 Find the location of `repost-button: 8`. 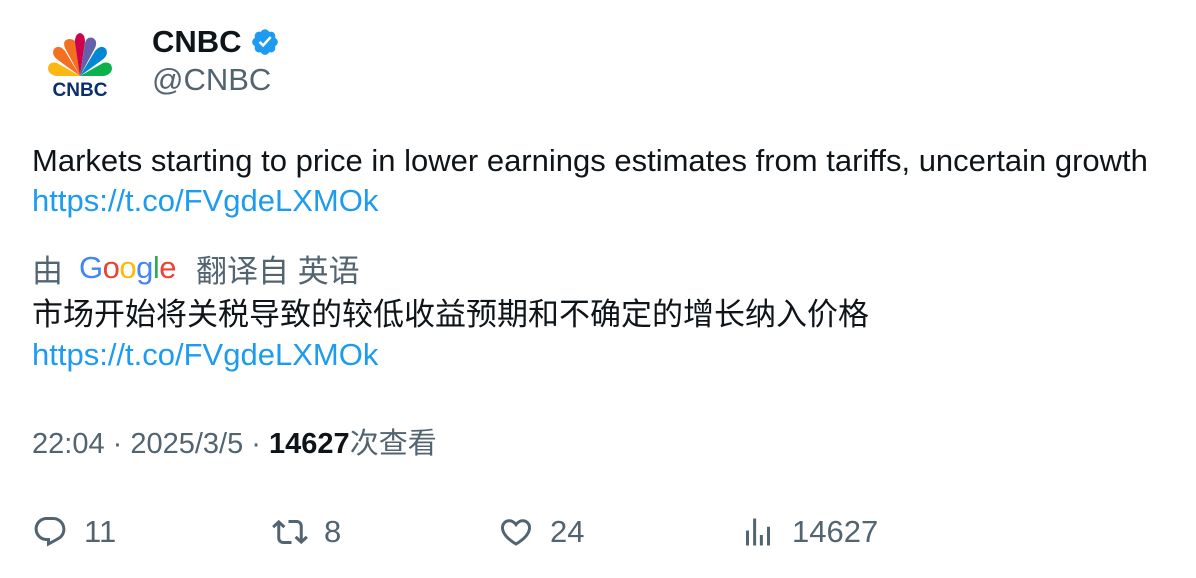

repost-button: 8 is located at coordinates (306, 532).